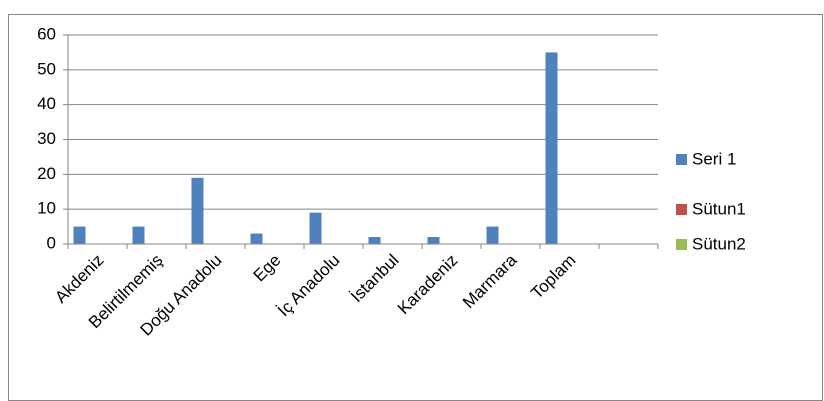 Image resolution: width=824 pixels, height=401 pixels. I want to click on y-tick-label: 0, so click(51, 242).